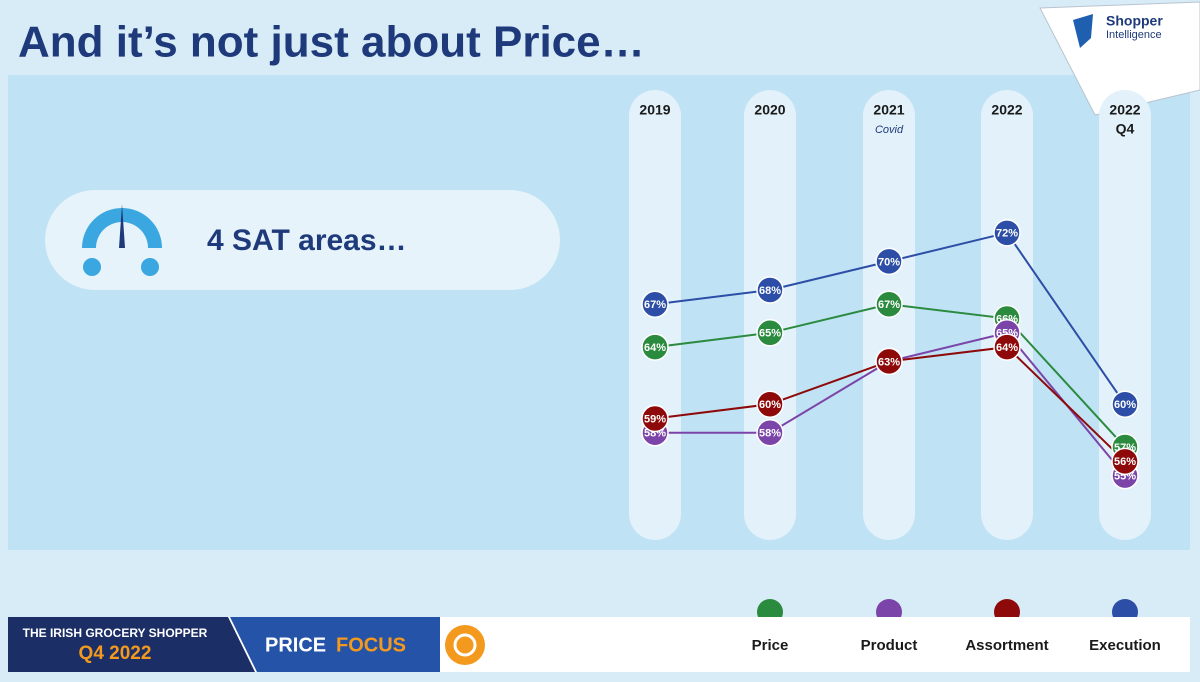 This screenshot has width=1200, height=682. I want to click on x-tick-label: 2019, so click(654, 110).